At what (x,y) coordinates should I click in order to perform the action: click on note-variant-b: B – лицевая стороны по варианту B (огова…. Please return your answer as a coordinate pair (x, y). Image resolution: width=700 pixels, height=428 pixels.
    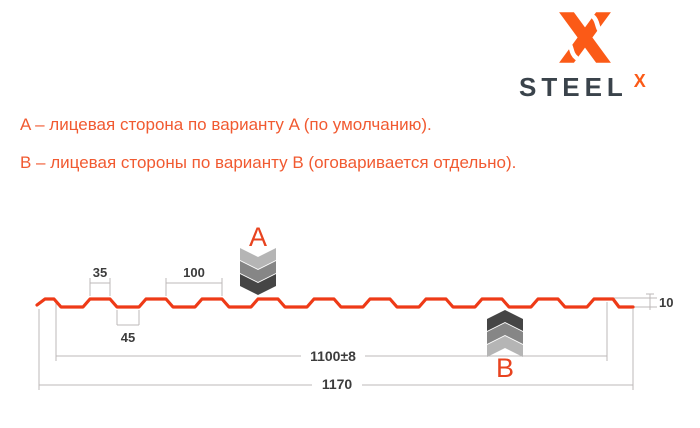
    Looking at the image, I should click on (268, 162).